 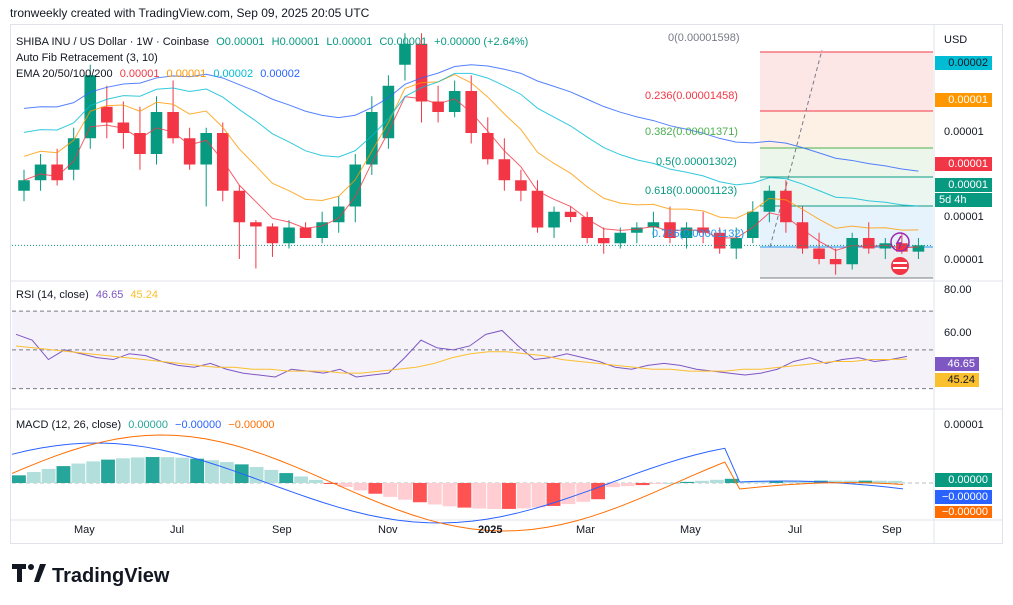 I want to click on fib-legend-label: Auto Fib Retracement (3, 10), so click(x=87, y=58).